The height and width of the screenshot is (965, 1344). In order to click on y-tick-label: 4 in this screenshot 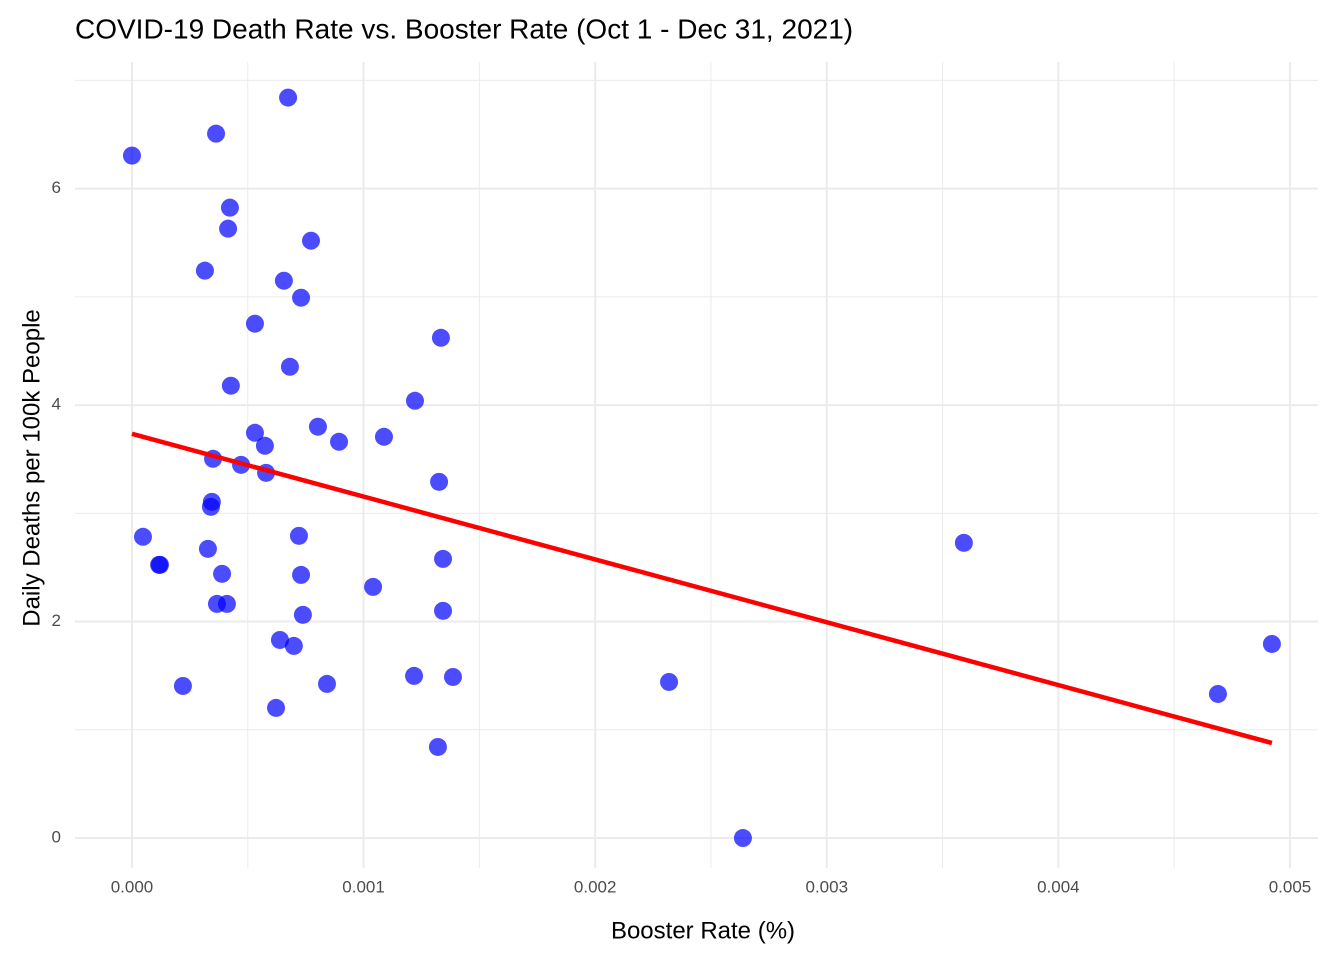, I will do `click(56, 404)`.